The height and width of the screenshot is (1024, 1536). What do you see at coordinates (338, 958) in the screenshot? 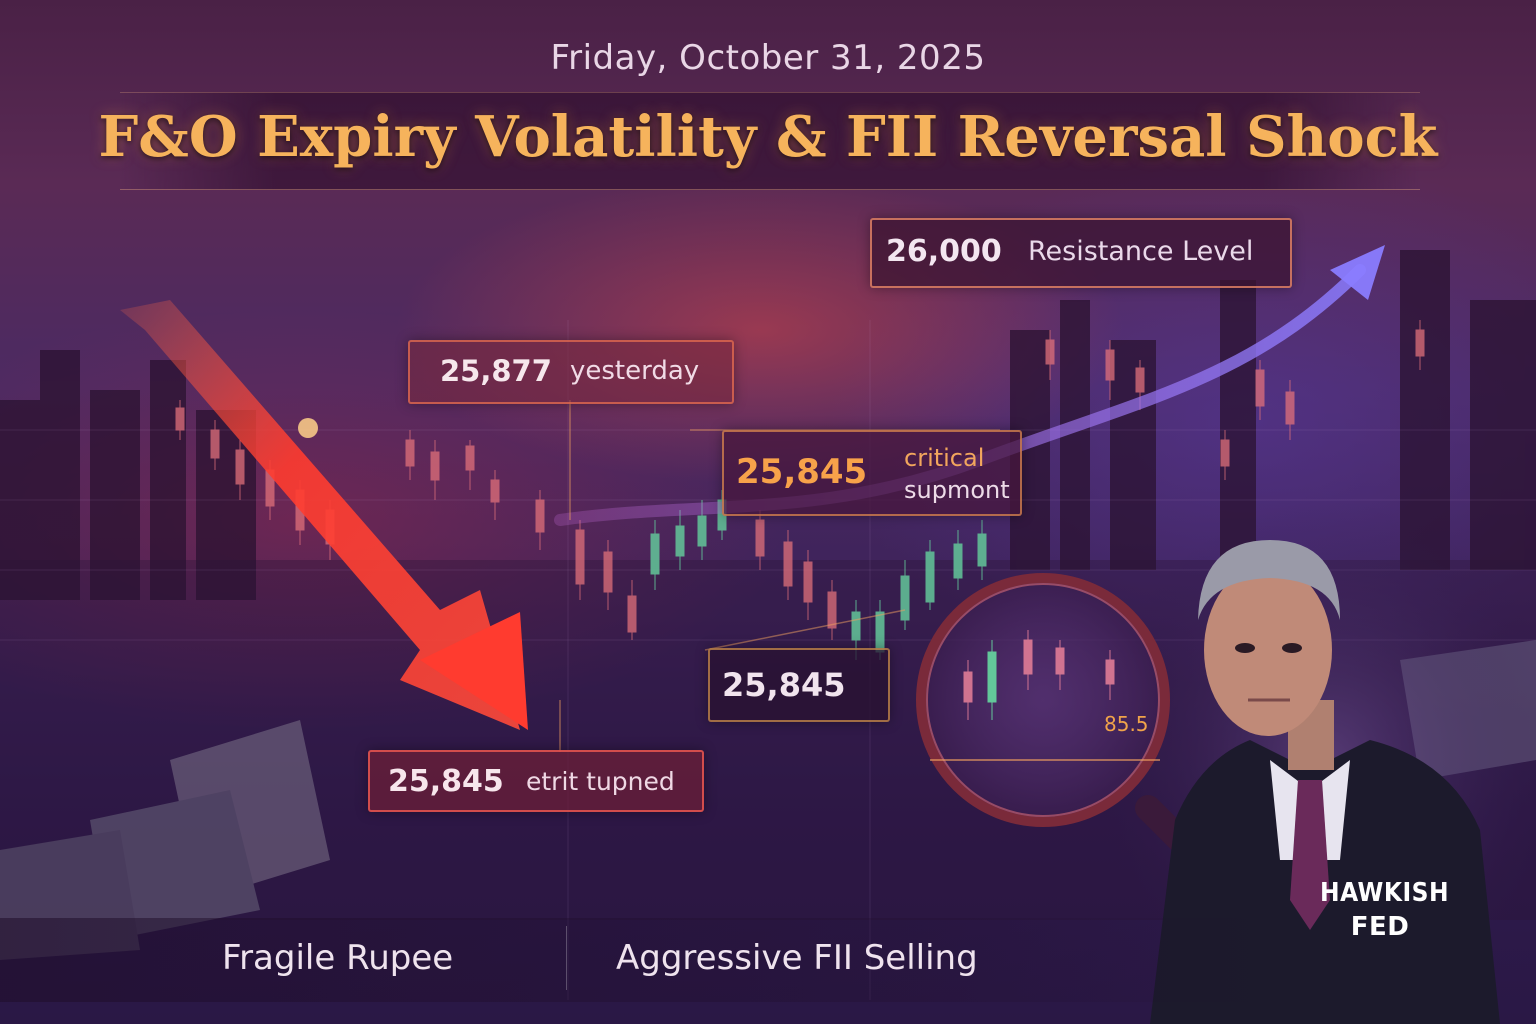
I see `footer-fragile-rupee: Fragile Rupee` at bounding box center [338, 958].